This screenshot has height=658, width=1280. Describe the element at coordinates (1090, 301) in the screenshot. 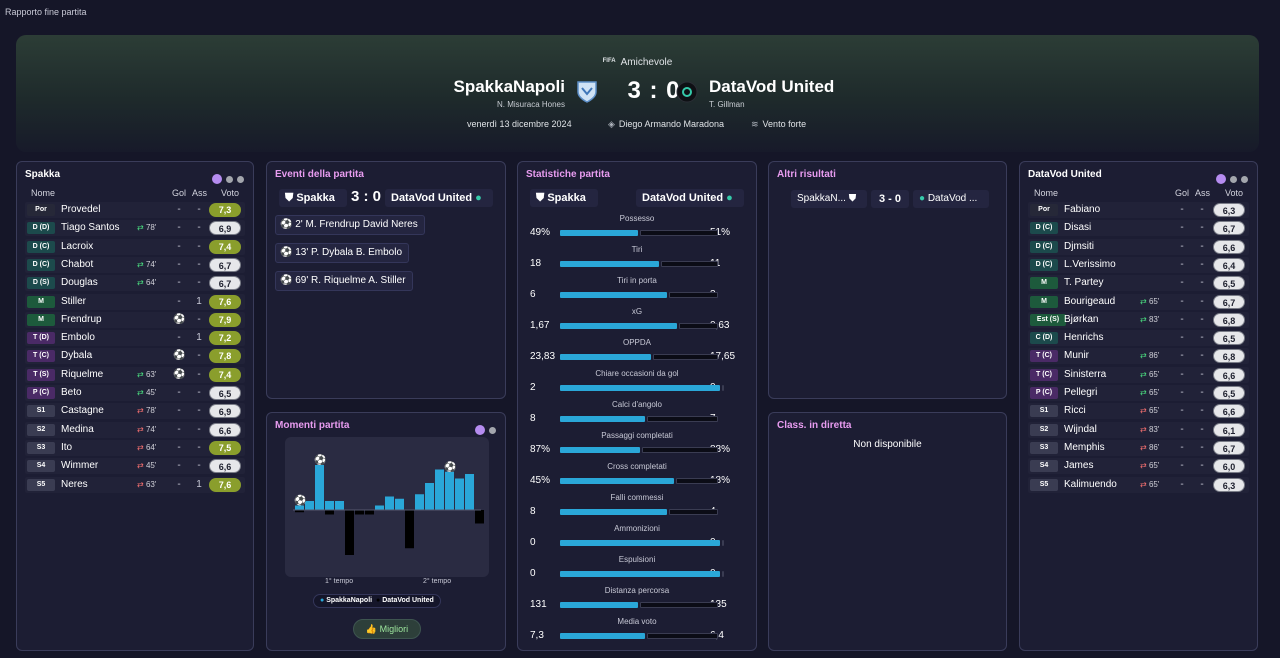

I see `player-name: Bourigeaud` at that location.